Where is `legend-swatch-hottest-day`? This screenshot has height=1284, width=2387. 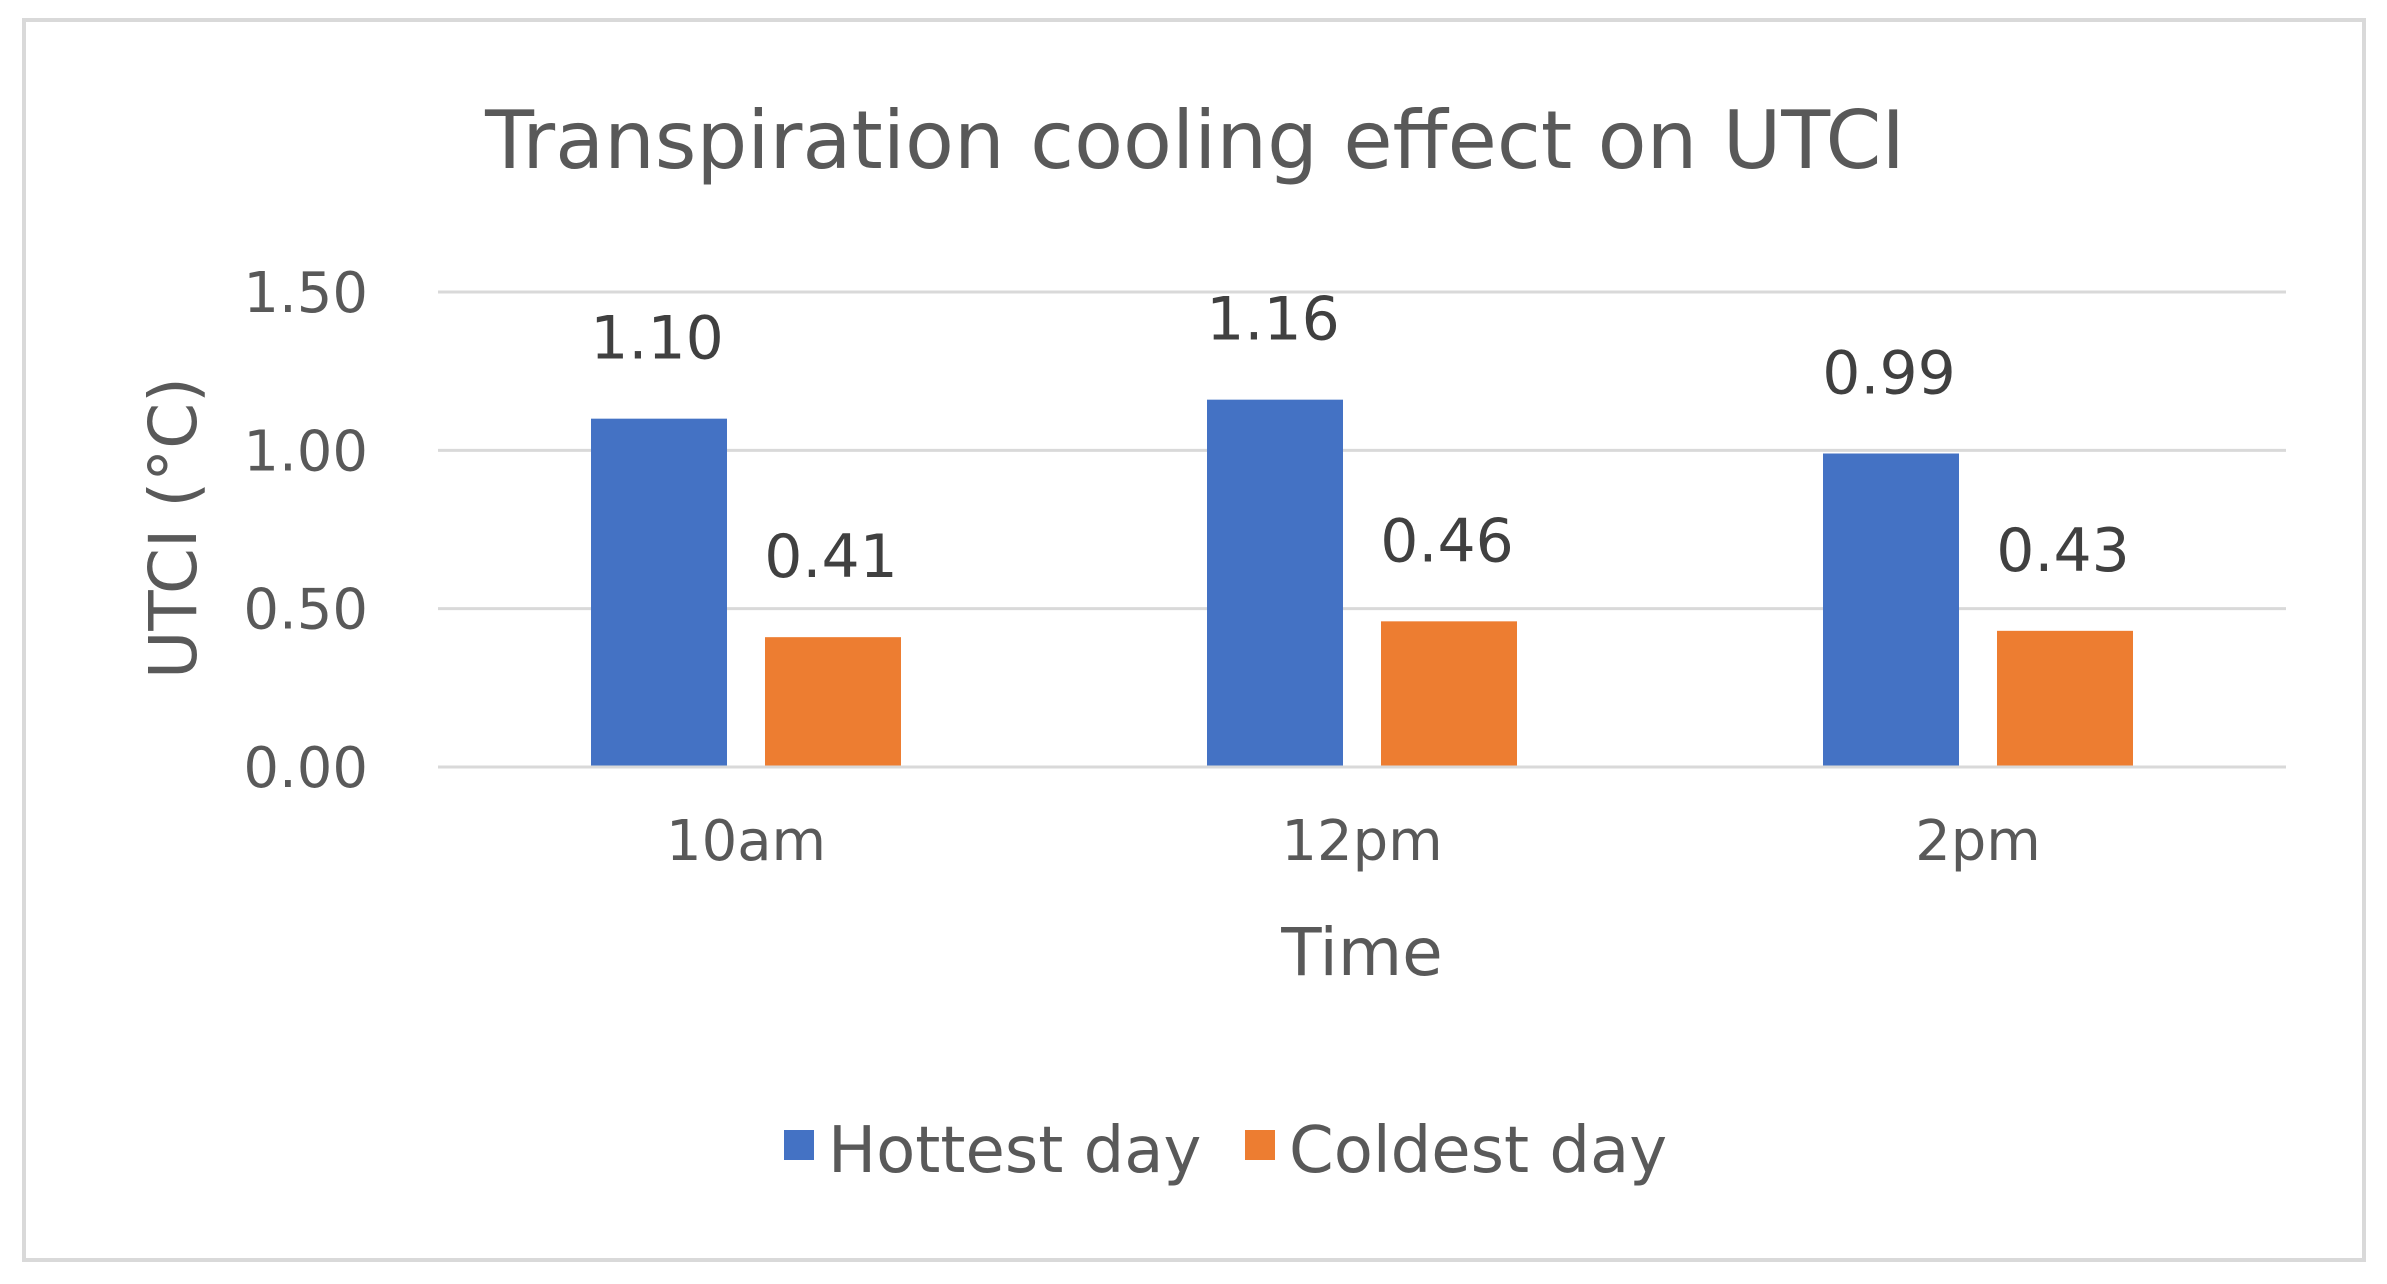
legend-swatch-hottest-day is located at coordinates (799, 1145).